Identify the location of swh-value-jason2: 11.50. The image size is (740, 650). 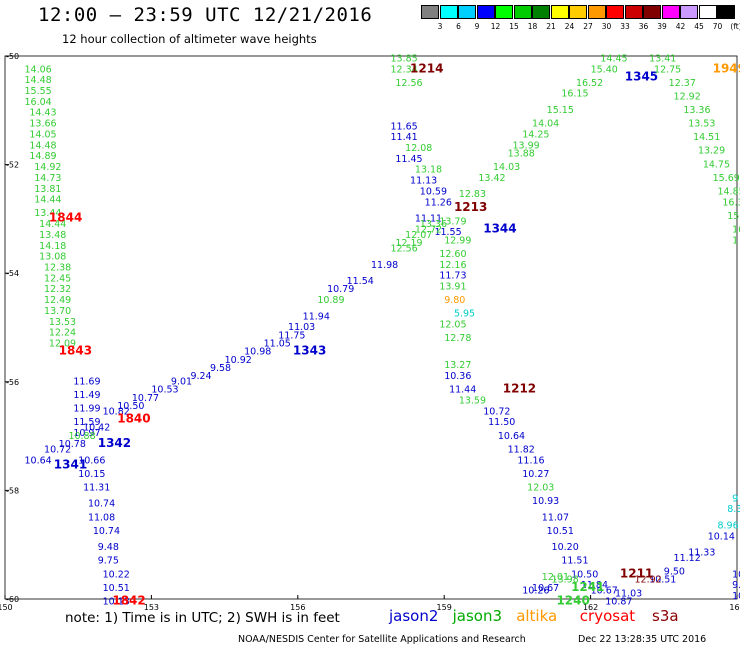
(501, 422).